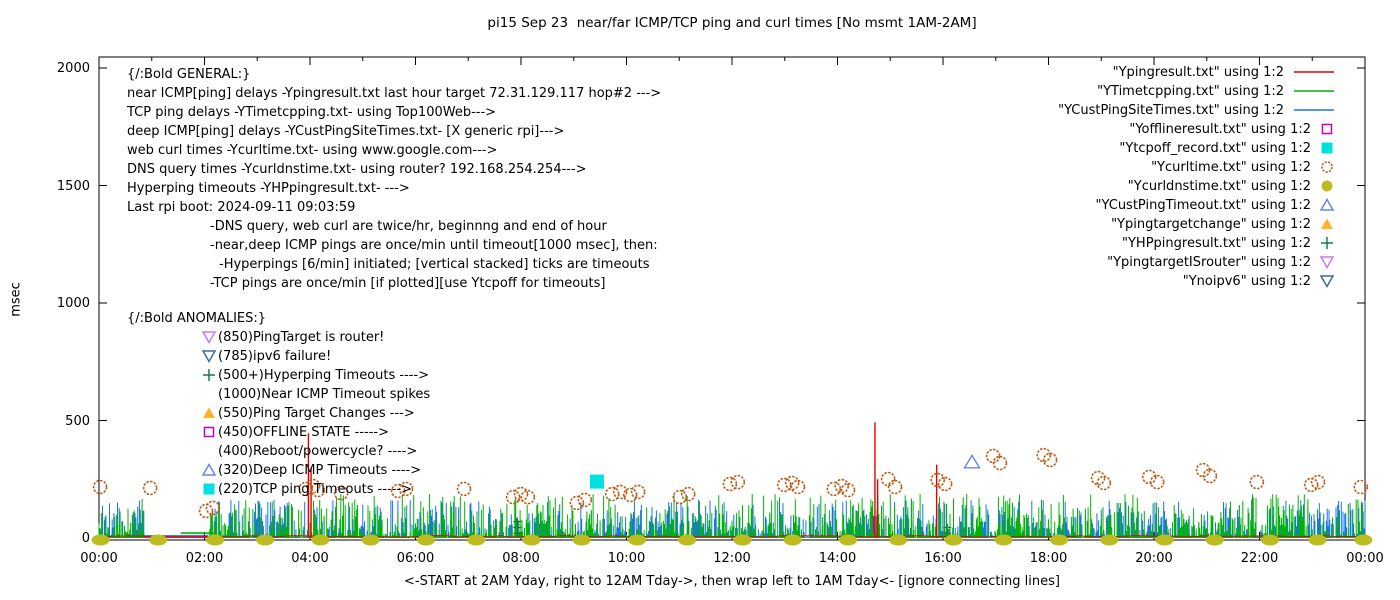 Image resolution: width=1400 pixels, height=600 pixels. I want to click on deep-icmp-timeout-point, so click(972, 461).